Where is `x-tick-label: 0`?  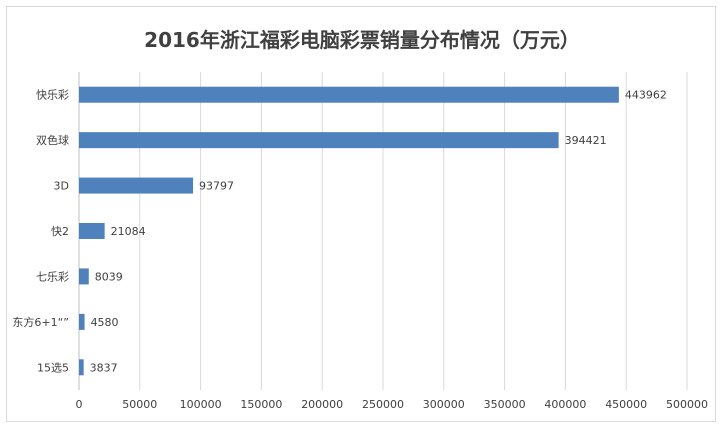
x-tick-label: 0 is located at coordinates (79, 404).